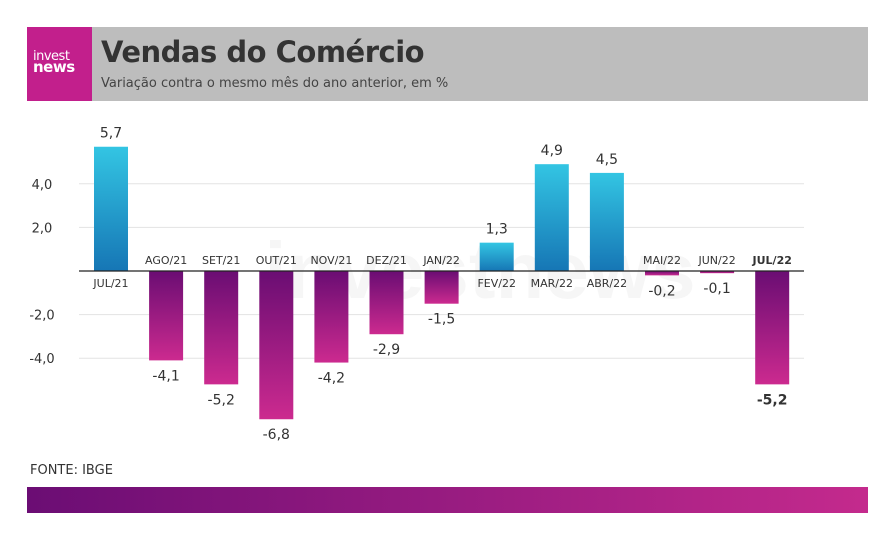 This screenshot has height=540, width=895. Describe the element at coordinates (716, 289) in the screenshot. I see `data-label: -0,1` at that location.